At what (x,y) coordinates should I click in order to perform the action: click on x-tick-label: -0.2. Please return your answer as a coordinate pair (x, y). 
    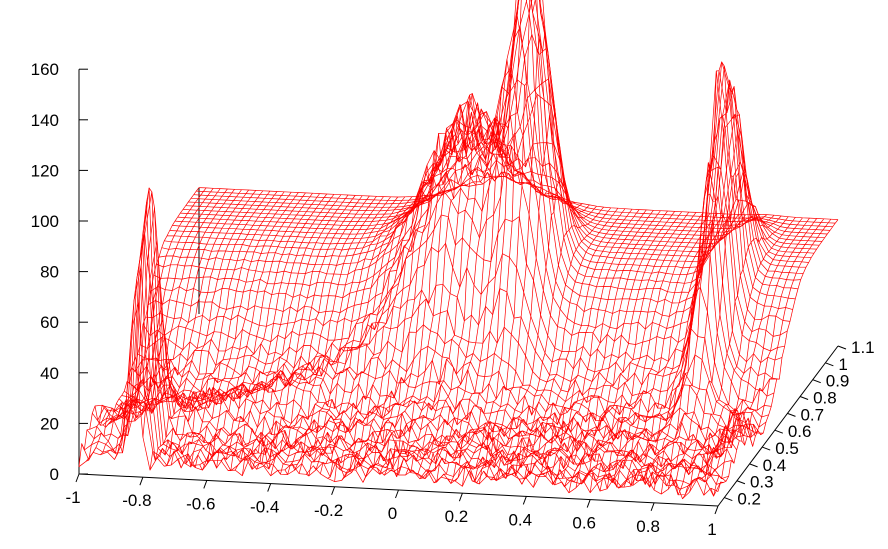
    Looking at the image, I should click on (328, 510).